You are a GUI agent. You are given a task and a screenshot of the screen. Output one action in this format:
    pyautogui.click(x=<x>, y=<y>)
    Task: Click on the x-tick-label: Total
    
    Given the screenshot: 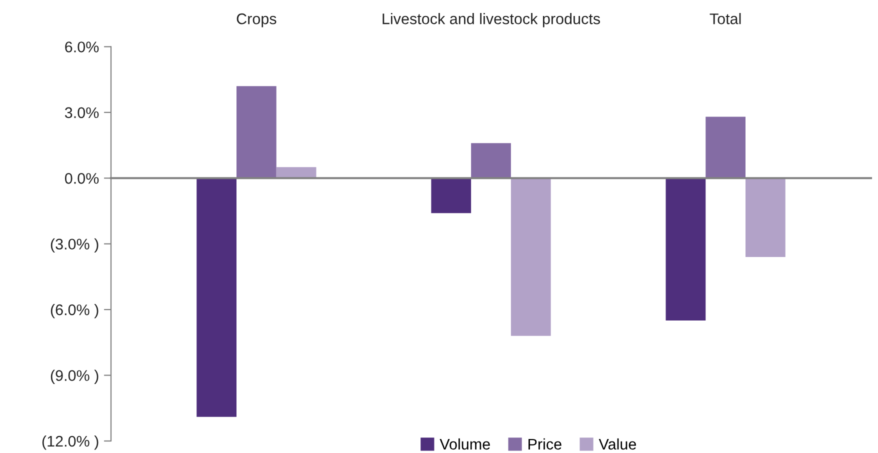 What is the action you would take?
    pyautogui.click(x=725, y=18)
    